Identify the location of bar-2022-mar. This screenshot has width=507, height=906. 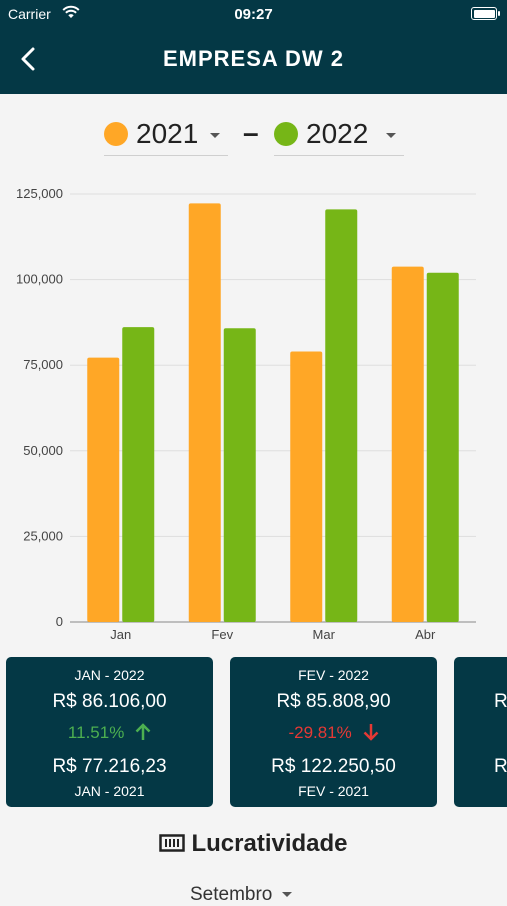
(341, 415).